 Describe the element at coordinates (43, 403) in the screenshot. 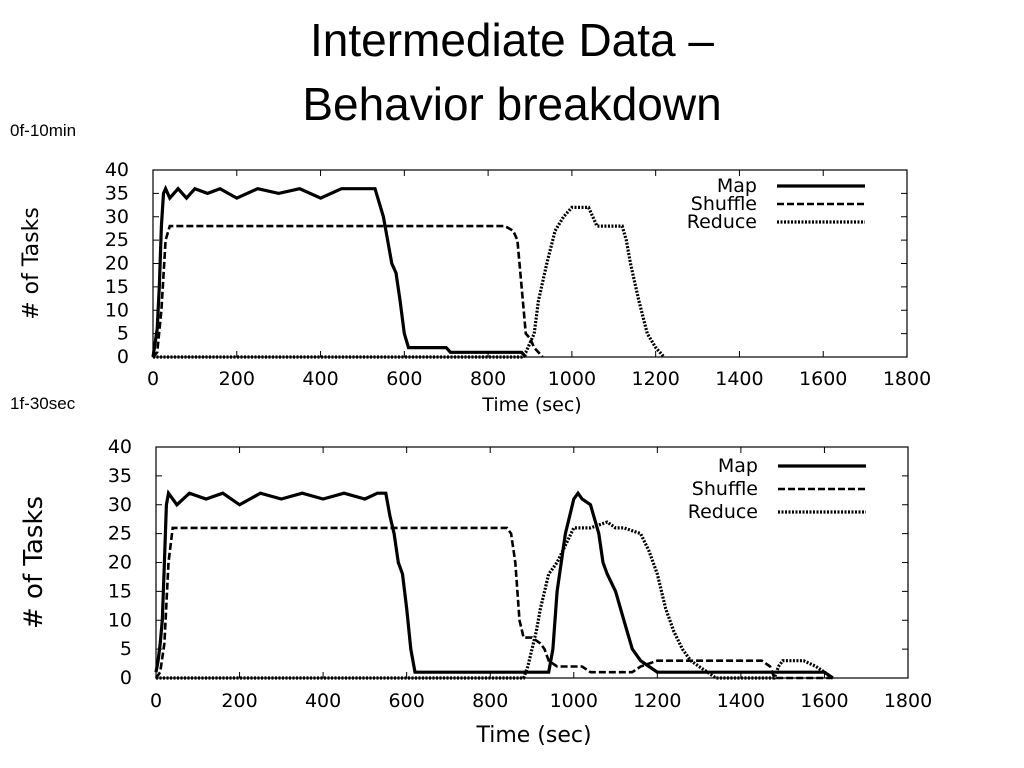

I see `chart-2-label: 1f-30sec` at that location.